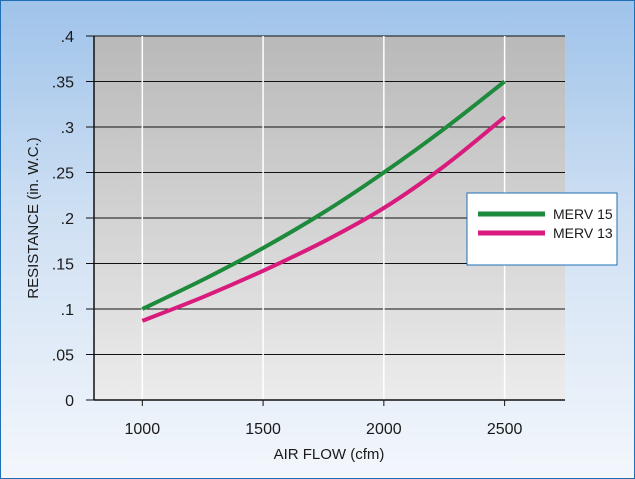 The image size is (635, 479). What do you see at coordinates (263, 429) in the screenshot?
I see `x-tick-label: 1500` at bounding box center [263, 429].